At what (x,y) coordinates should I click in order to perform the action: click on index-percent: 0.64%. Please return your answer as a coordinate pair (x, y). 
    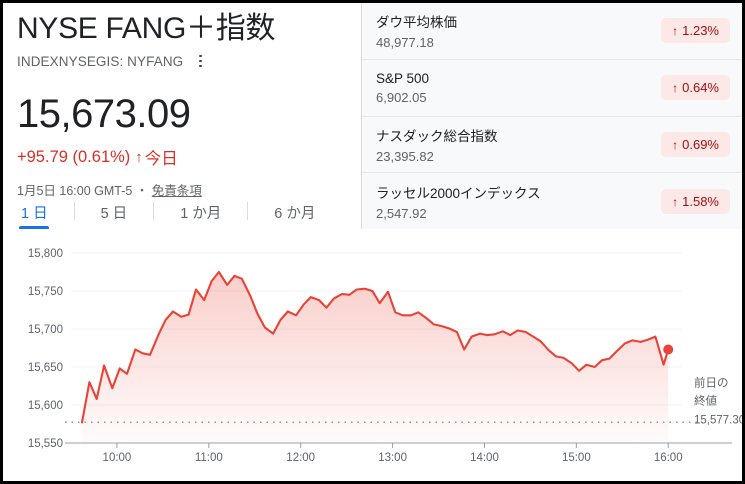
    Looking at the image, I should click on (700, 88).